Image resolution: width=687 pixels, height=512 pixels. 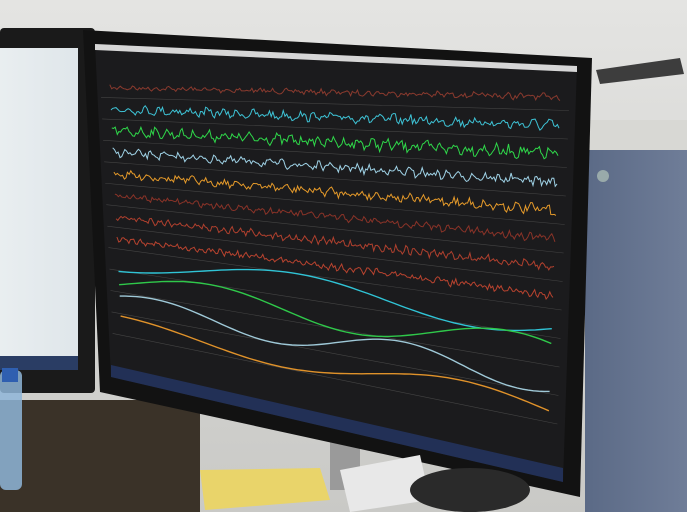 I want to click on clip, so click(x=603, y=176).